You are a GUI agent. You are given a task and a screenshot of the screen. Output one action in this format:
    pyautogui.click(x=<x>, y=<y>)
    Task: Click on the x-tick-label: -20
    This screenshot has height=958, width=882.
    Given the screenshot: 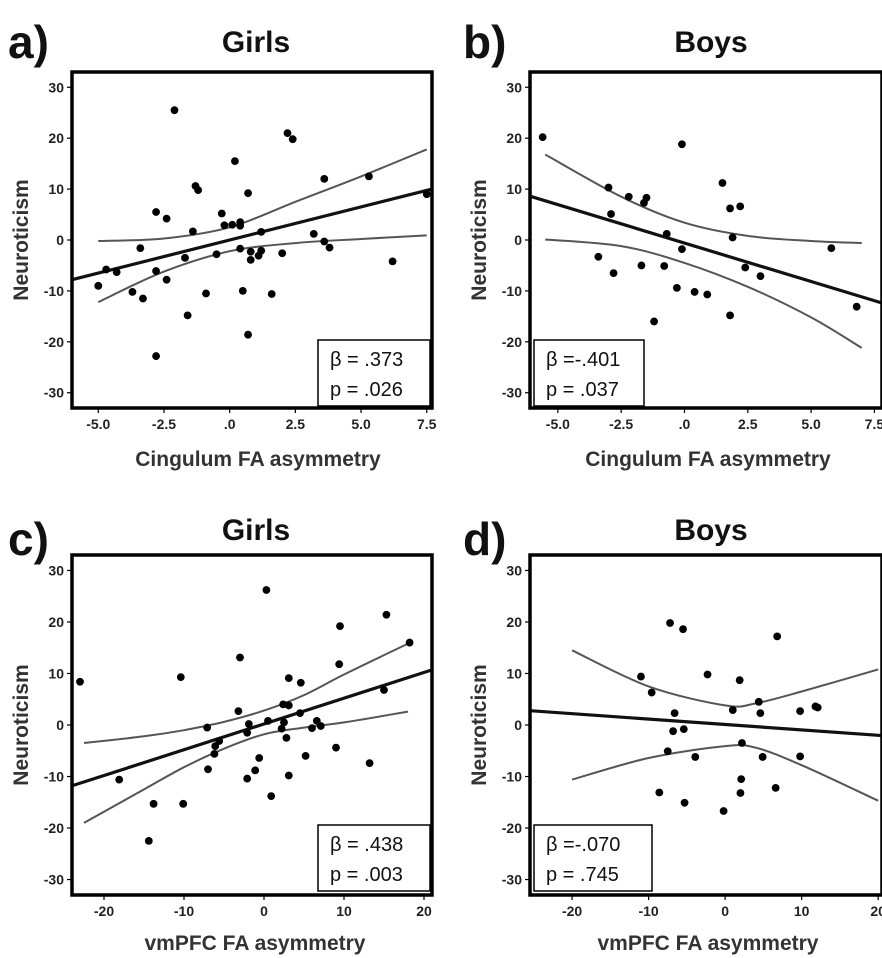 What is the action you would take?
    pyautogui.click(x=104, y=911)
    